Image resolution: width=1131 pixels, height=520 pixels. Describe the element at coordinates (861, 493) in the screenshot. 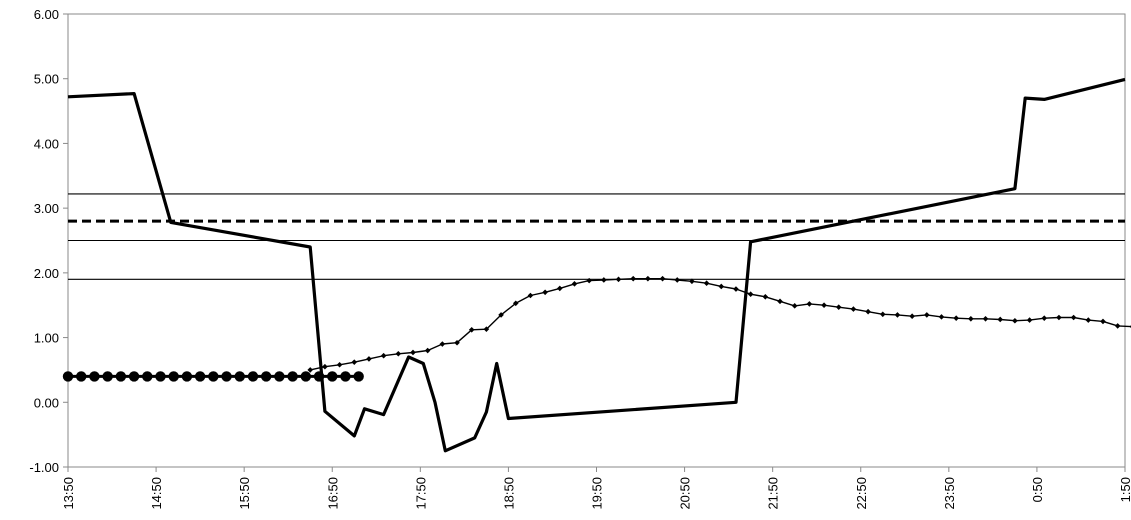

I see `x-tick-label: 22:50` at that location.